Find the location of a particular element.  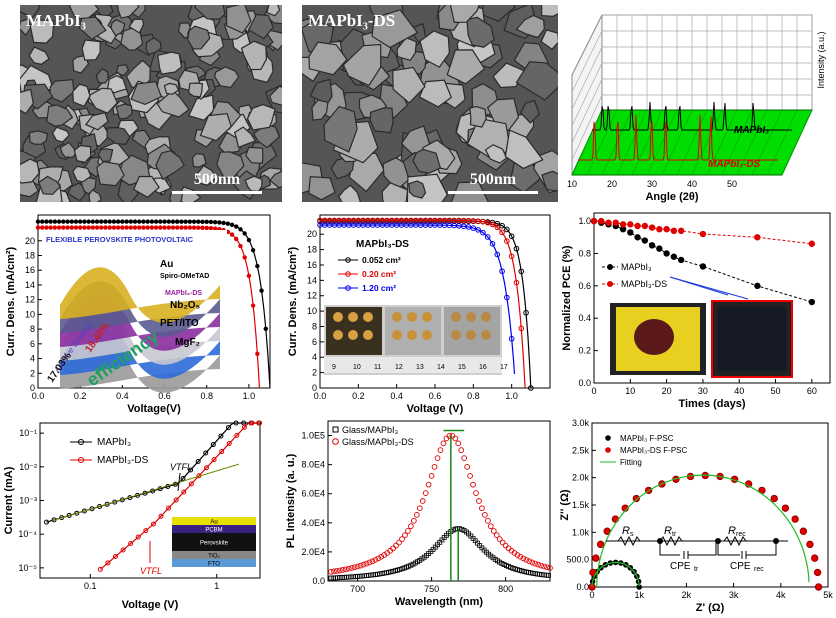

eis-point is located at coordinates (785, 508).